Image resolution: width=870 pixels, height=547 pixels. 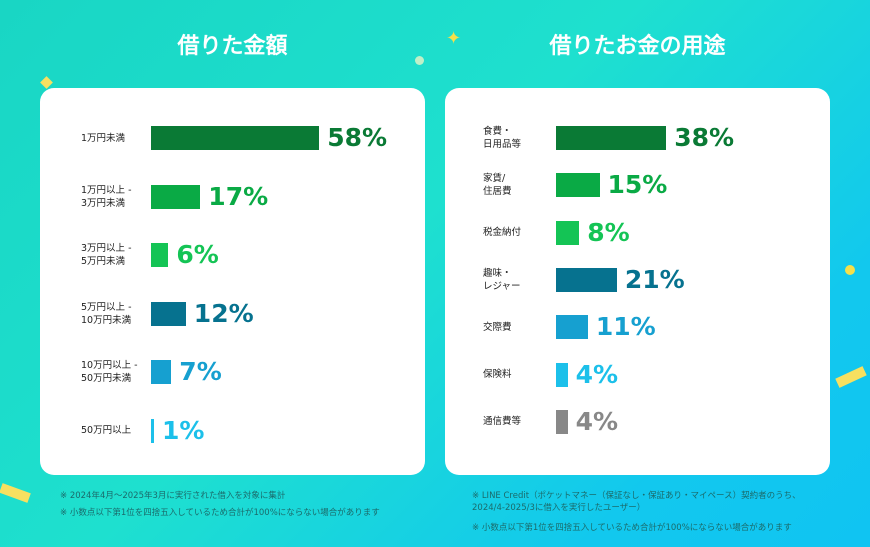 What do you see at coordinates (497, 185) in the screenshot?
I see `category-label: 家賃/ 住居費` at bounding box center [497, 185].